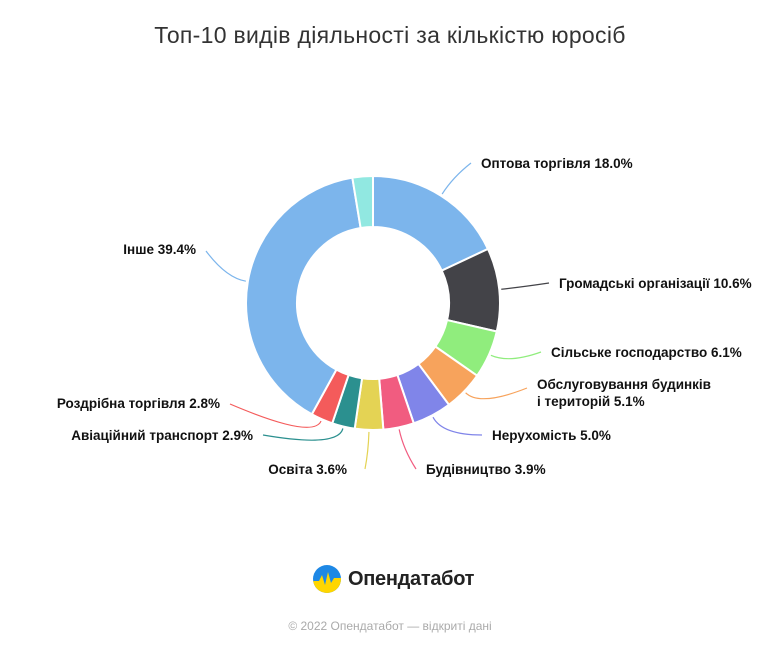  I want to click on data-label-9: Інше 39.4%, so click(159, 249).